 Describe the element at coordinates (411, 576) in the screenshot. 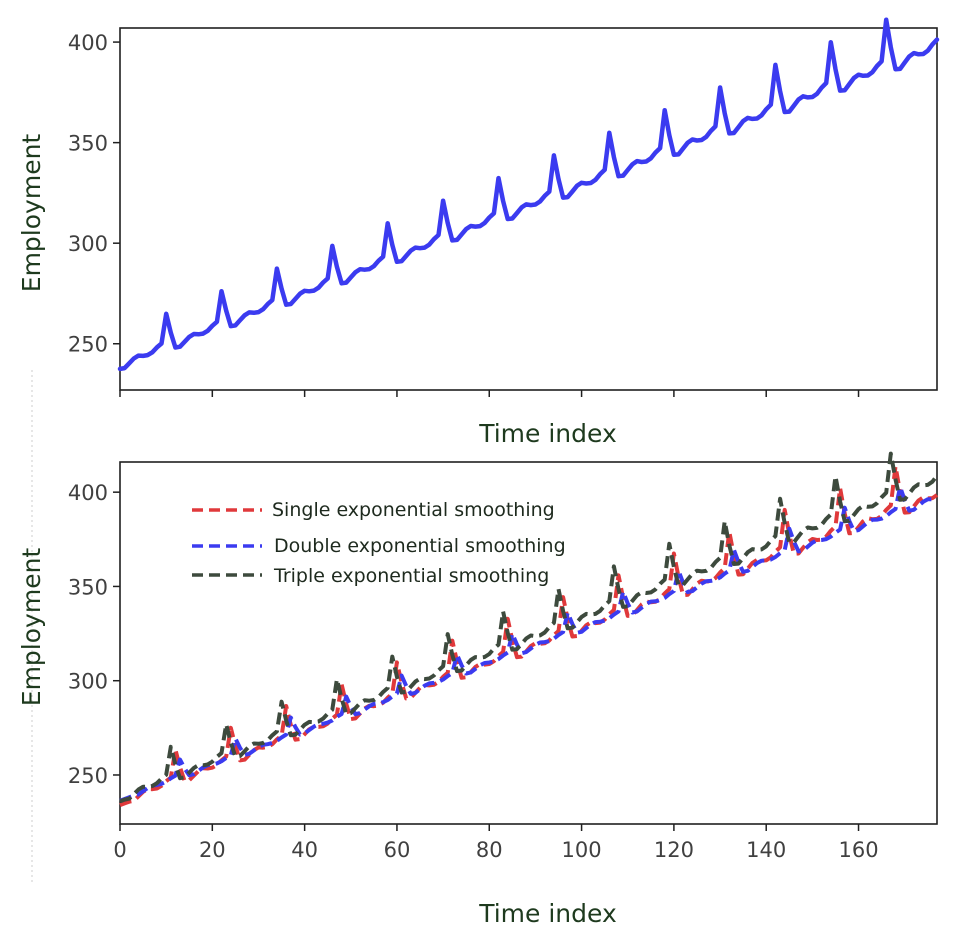

I see `legend-label-triple: Triple exponential smoothing` at that location.